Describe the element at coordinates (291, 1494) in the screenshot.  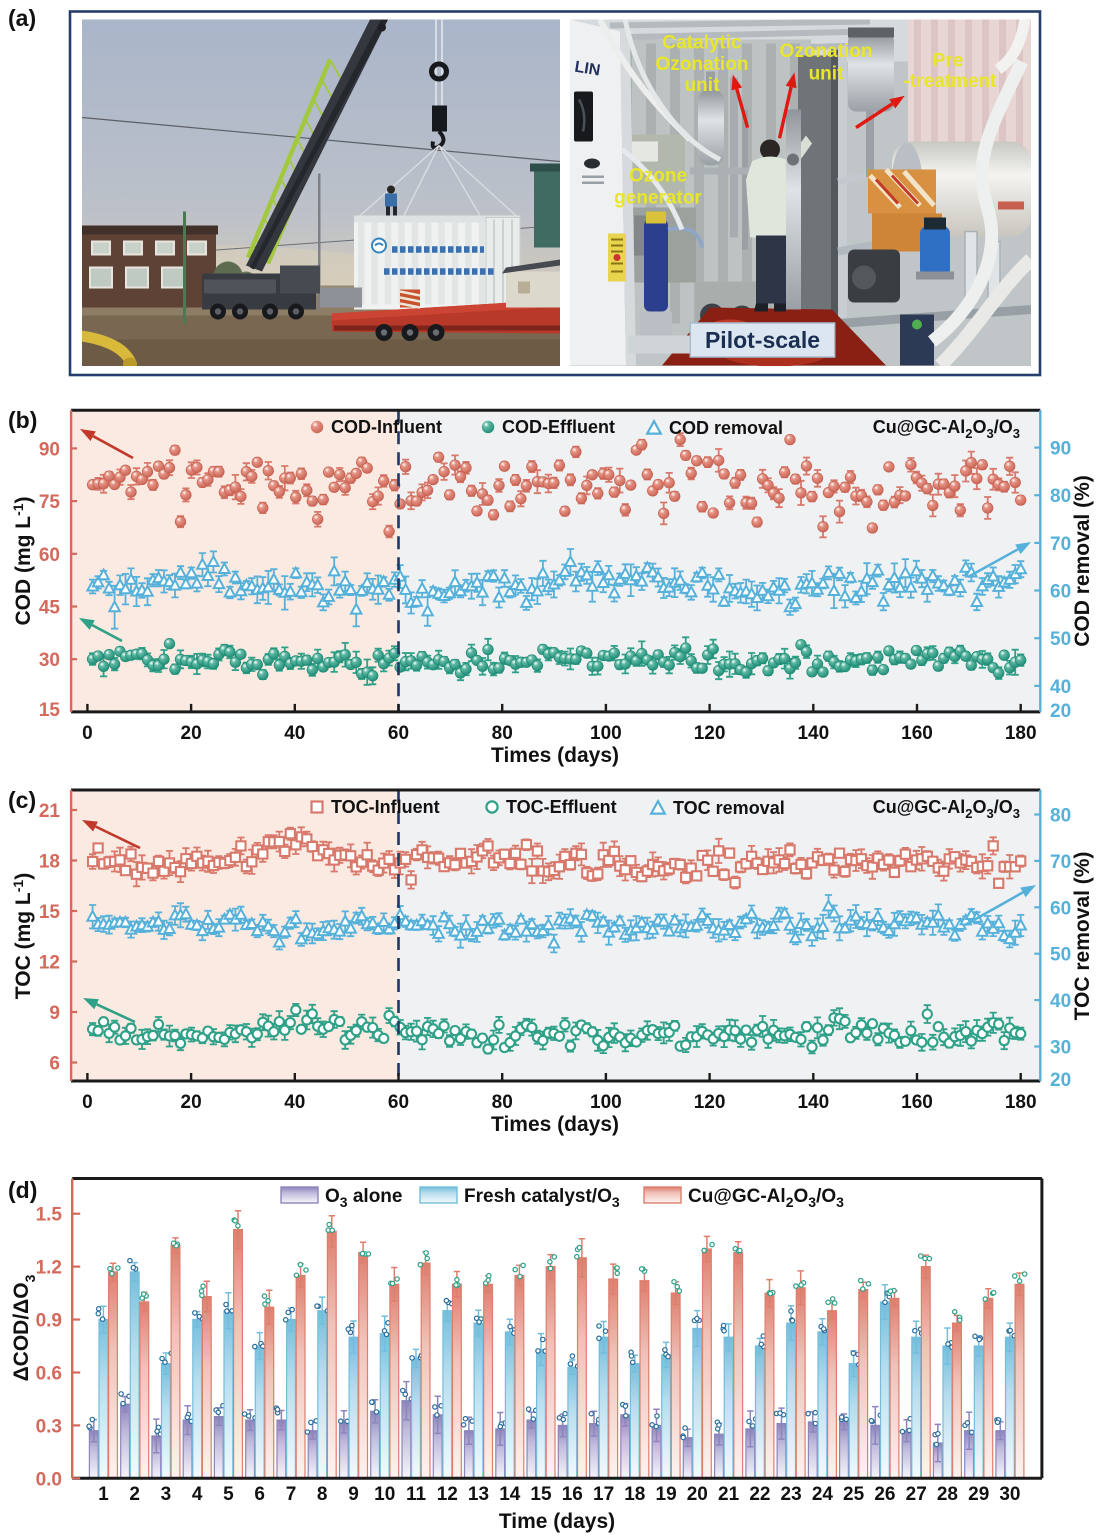
I see `svg-text: 7` at that location.